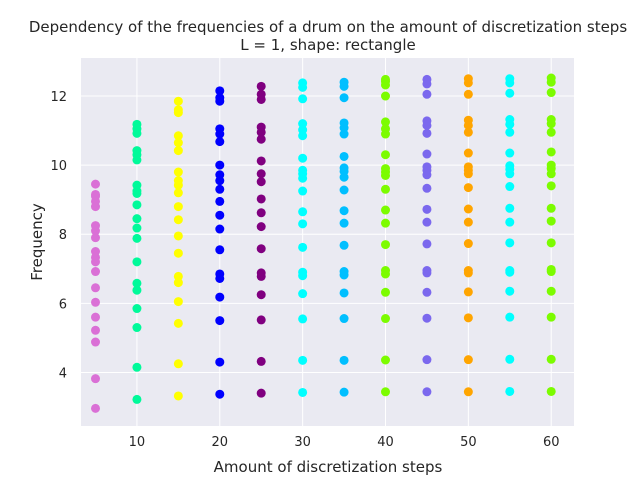 The image size is (640, 484). Describe the element at coordinates (58, 97) in the screenshot. I see `y-tick-label: 12` at that location.